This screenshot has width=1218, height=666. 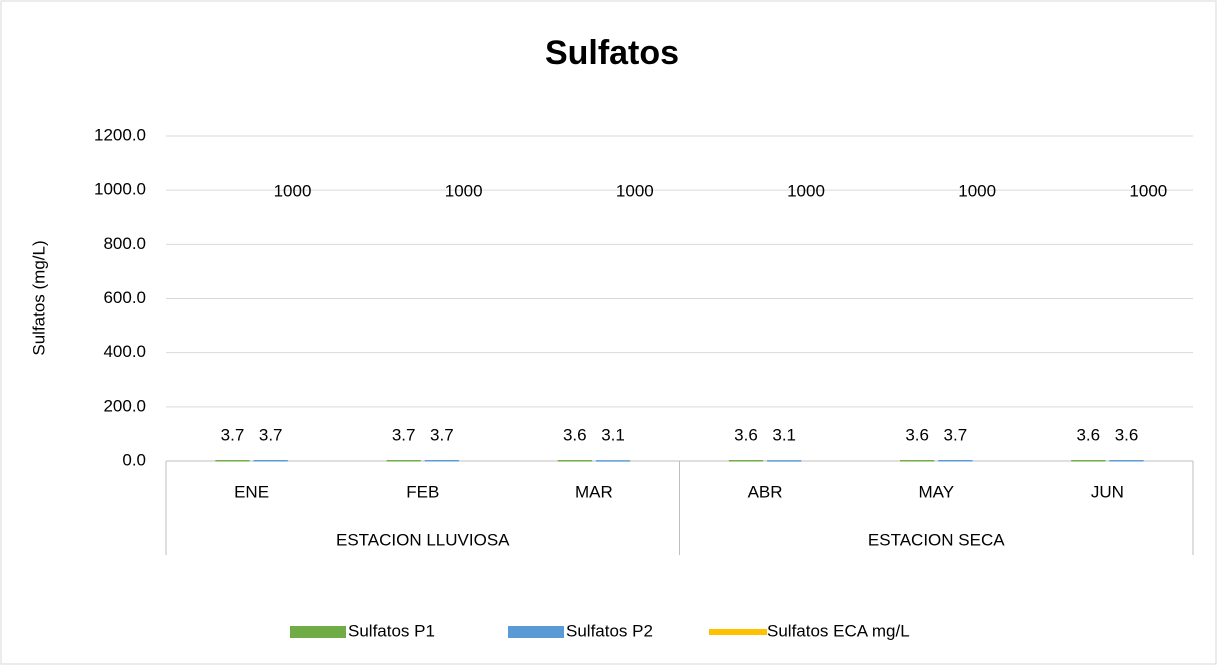 What do you see at coordinates (609, 630) in the screenshot?
I see `legend-label: Sulfatos P2` at bounding box center [609, 630].